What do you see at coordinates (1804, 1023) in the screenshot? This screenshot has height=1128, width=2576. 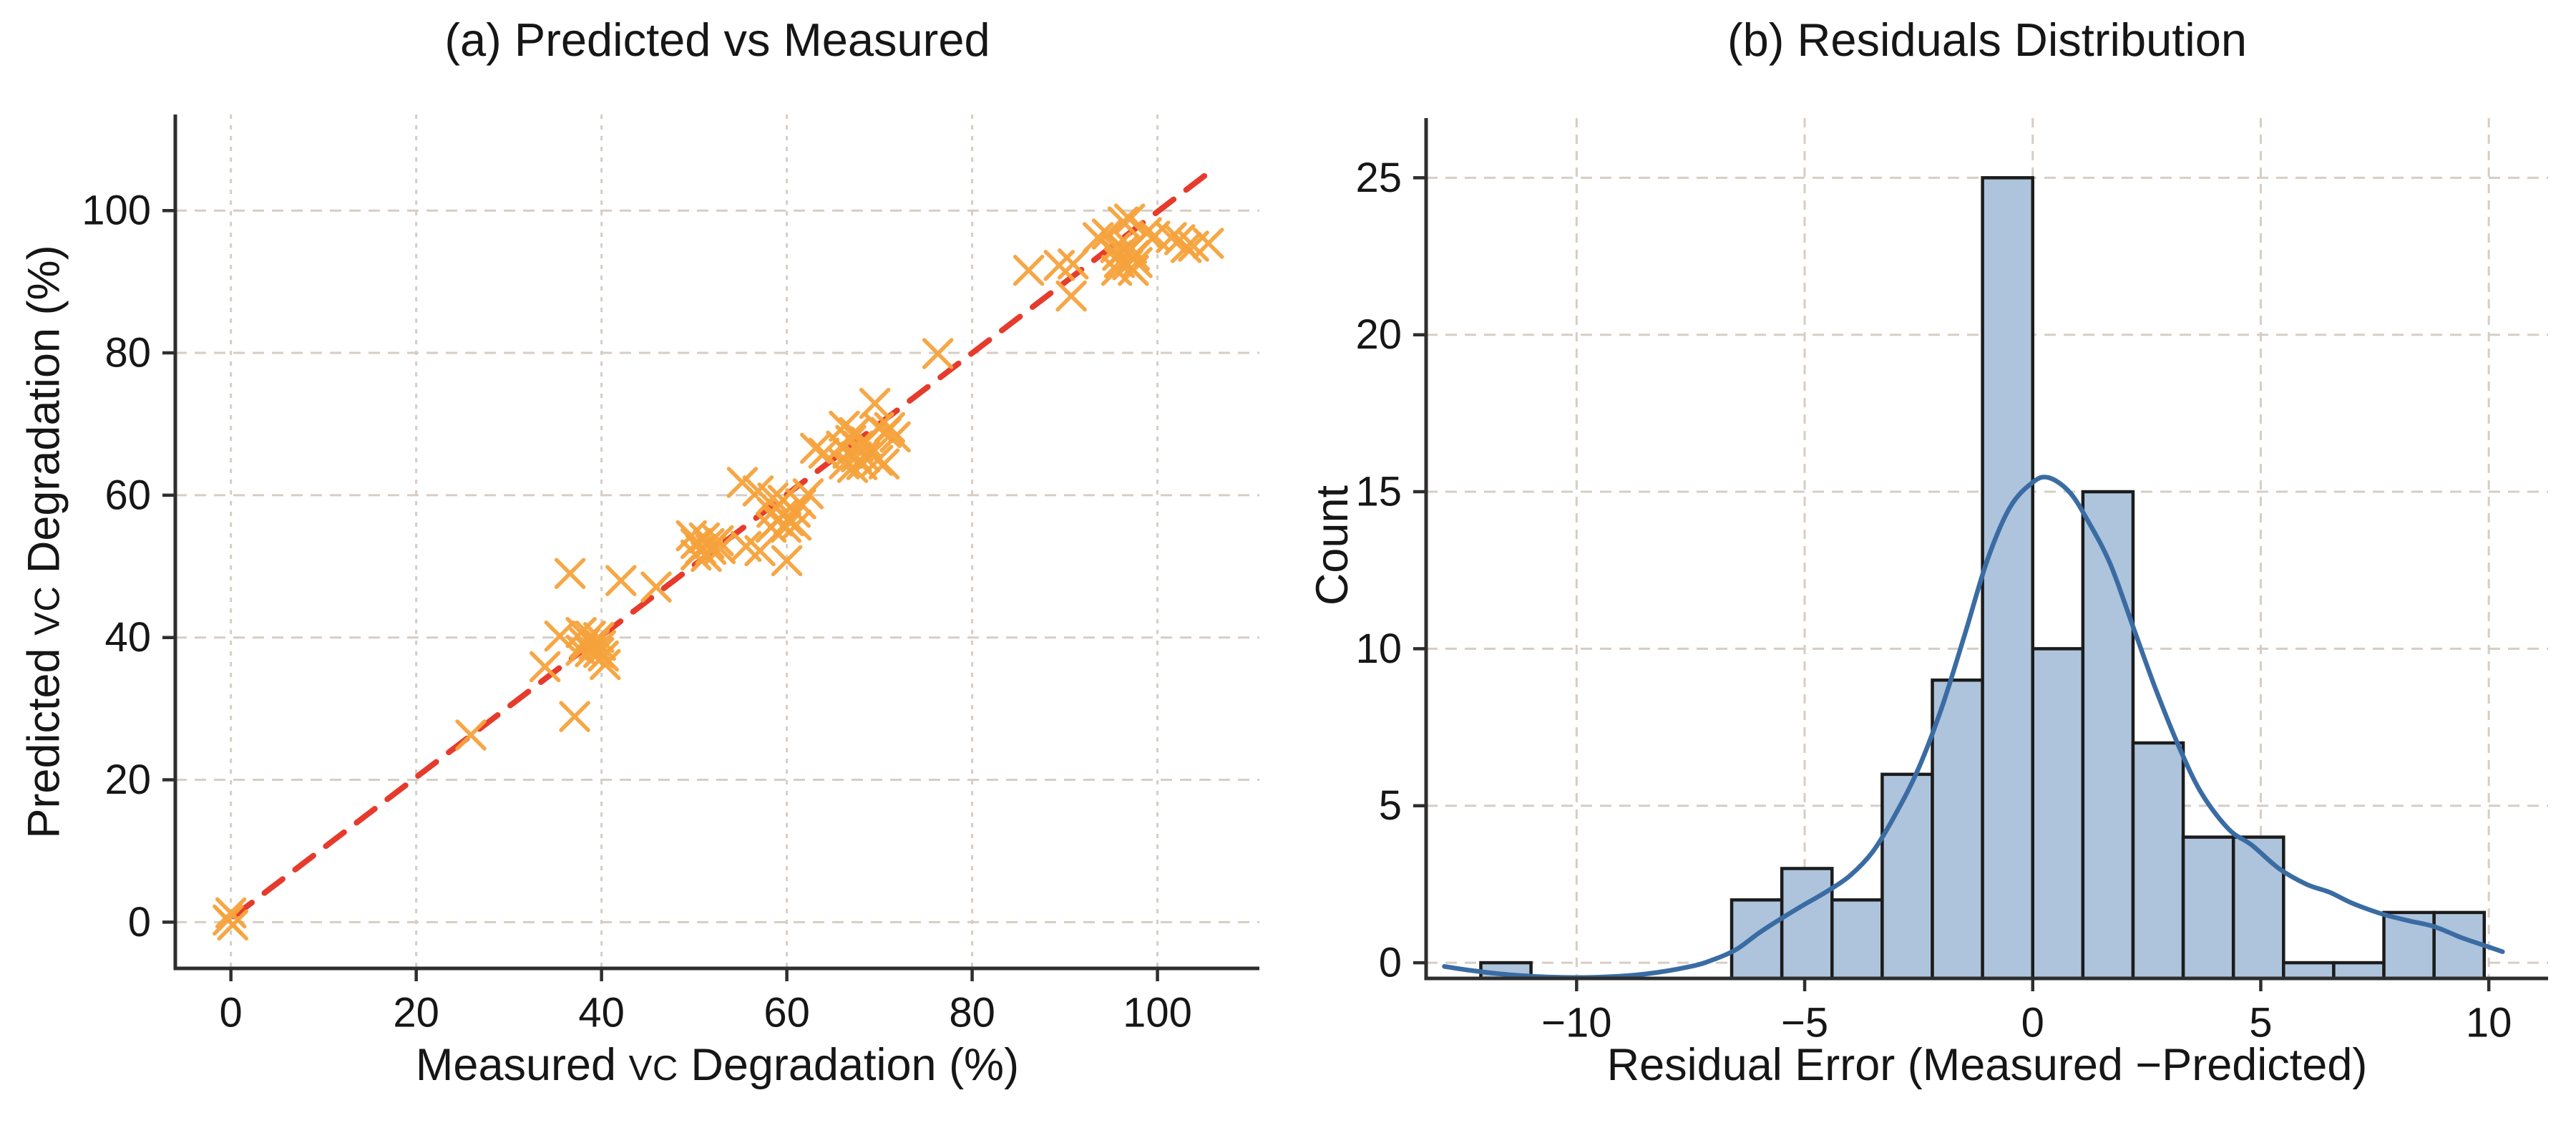 I see `histogram-x-tick-label: −5` at bounding box center [1804, 1023].